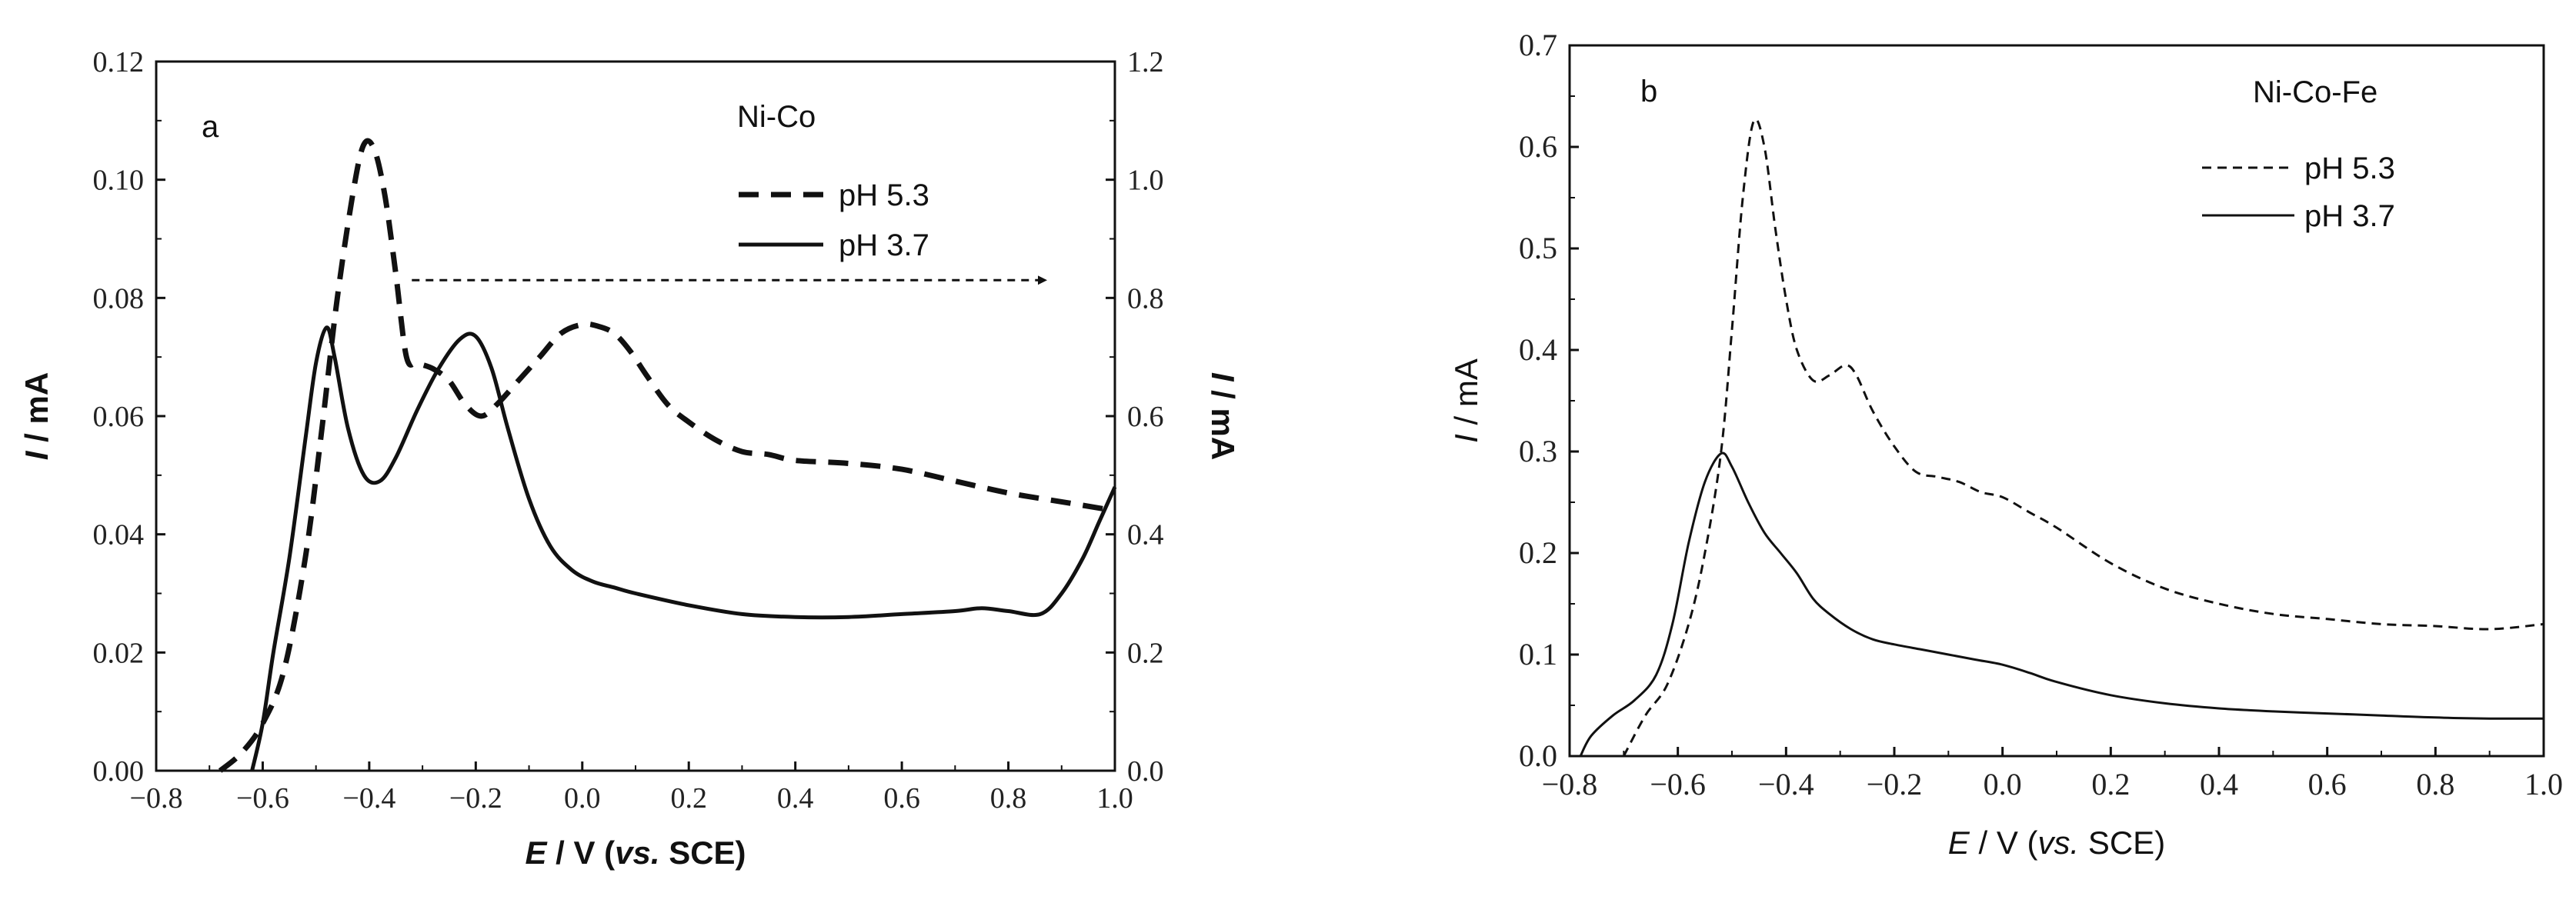 The width and height of the screenshot is (2576, 913). What do you see at coordinates (1959, 843) in the screenshot?
I see `panel-b-x-axis-title-symbol: E` at bounding box center [1959, 843].